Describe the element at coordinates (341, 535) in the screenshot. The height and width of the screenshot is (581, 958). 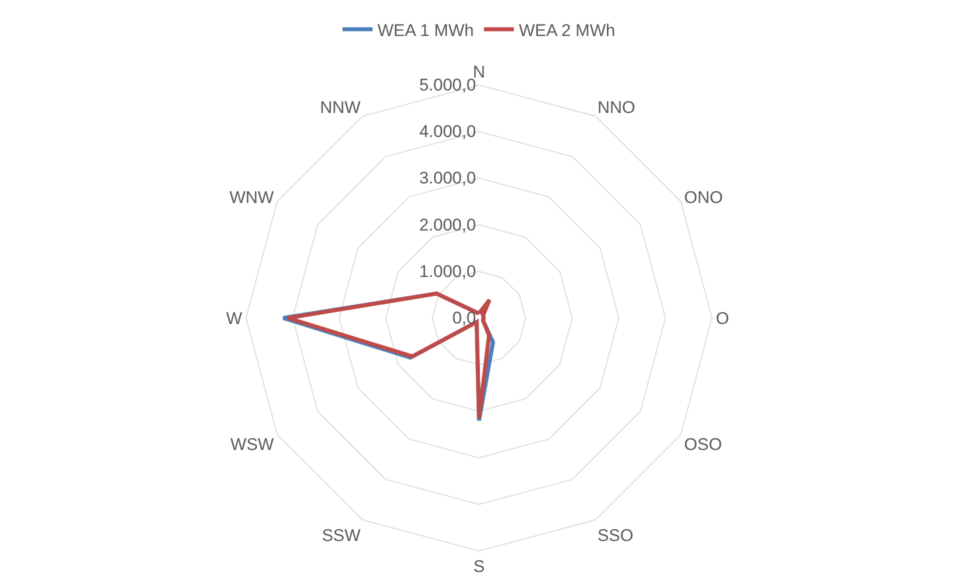
I see `spoke-label: SSW` at that location.